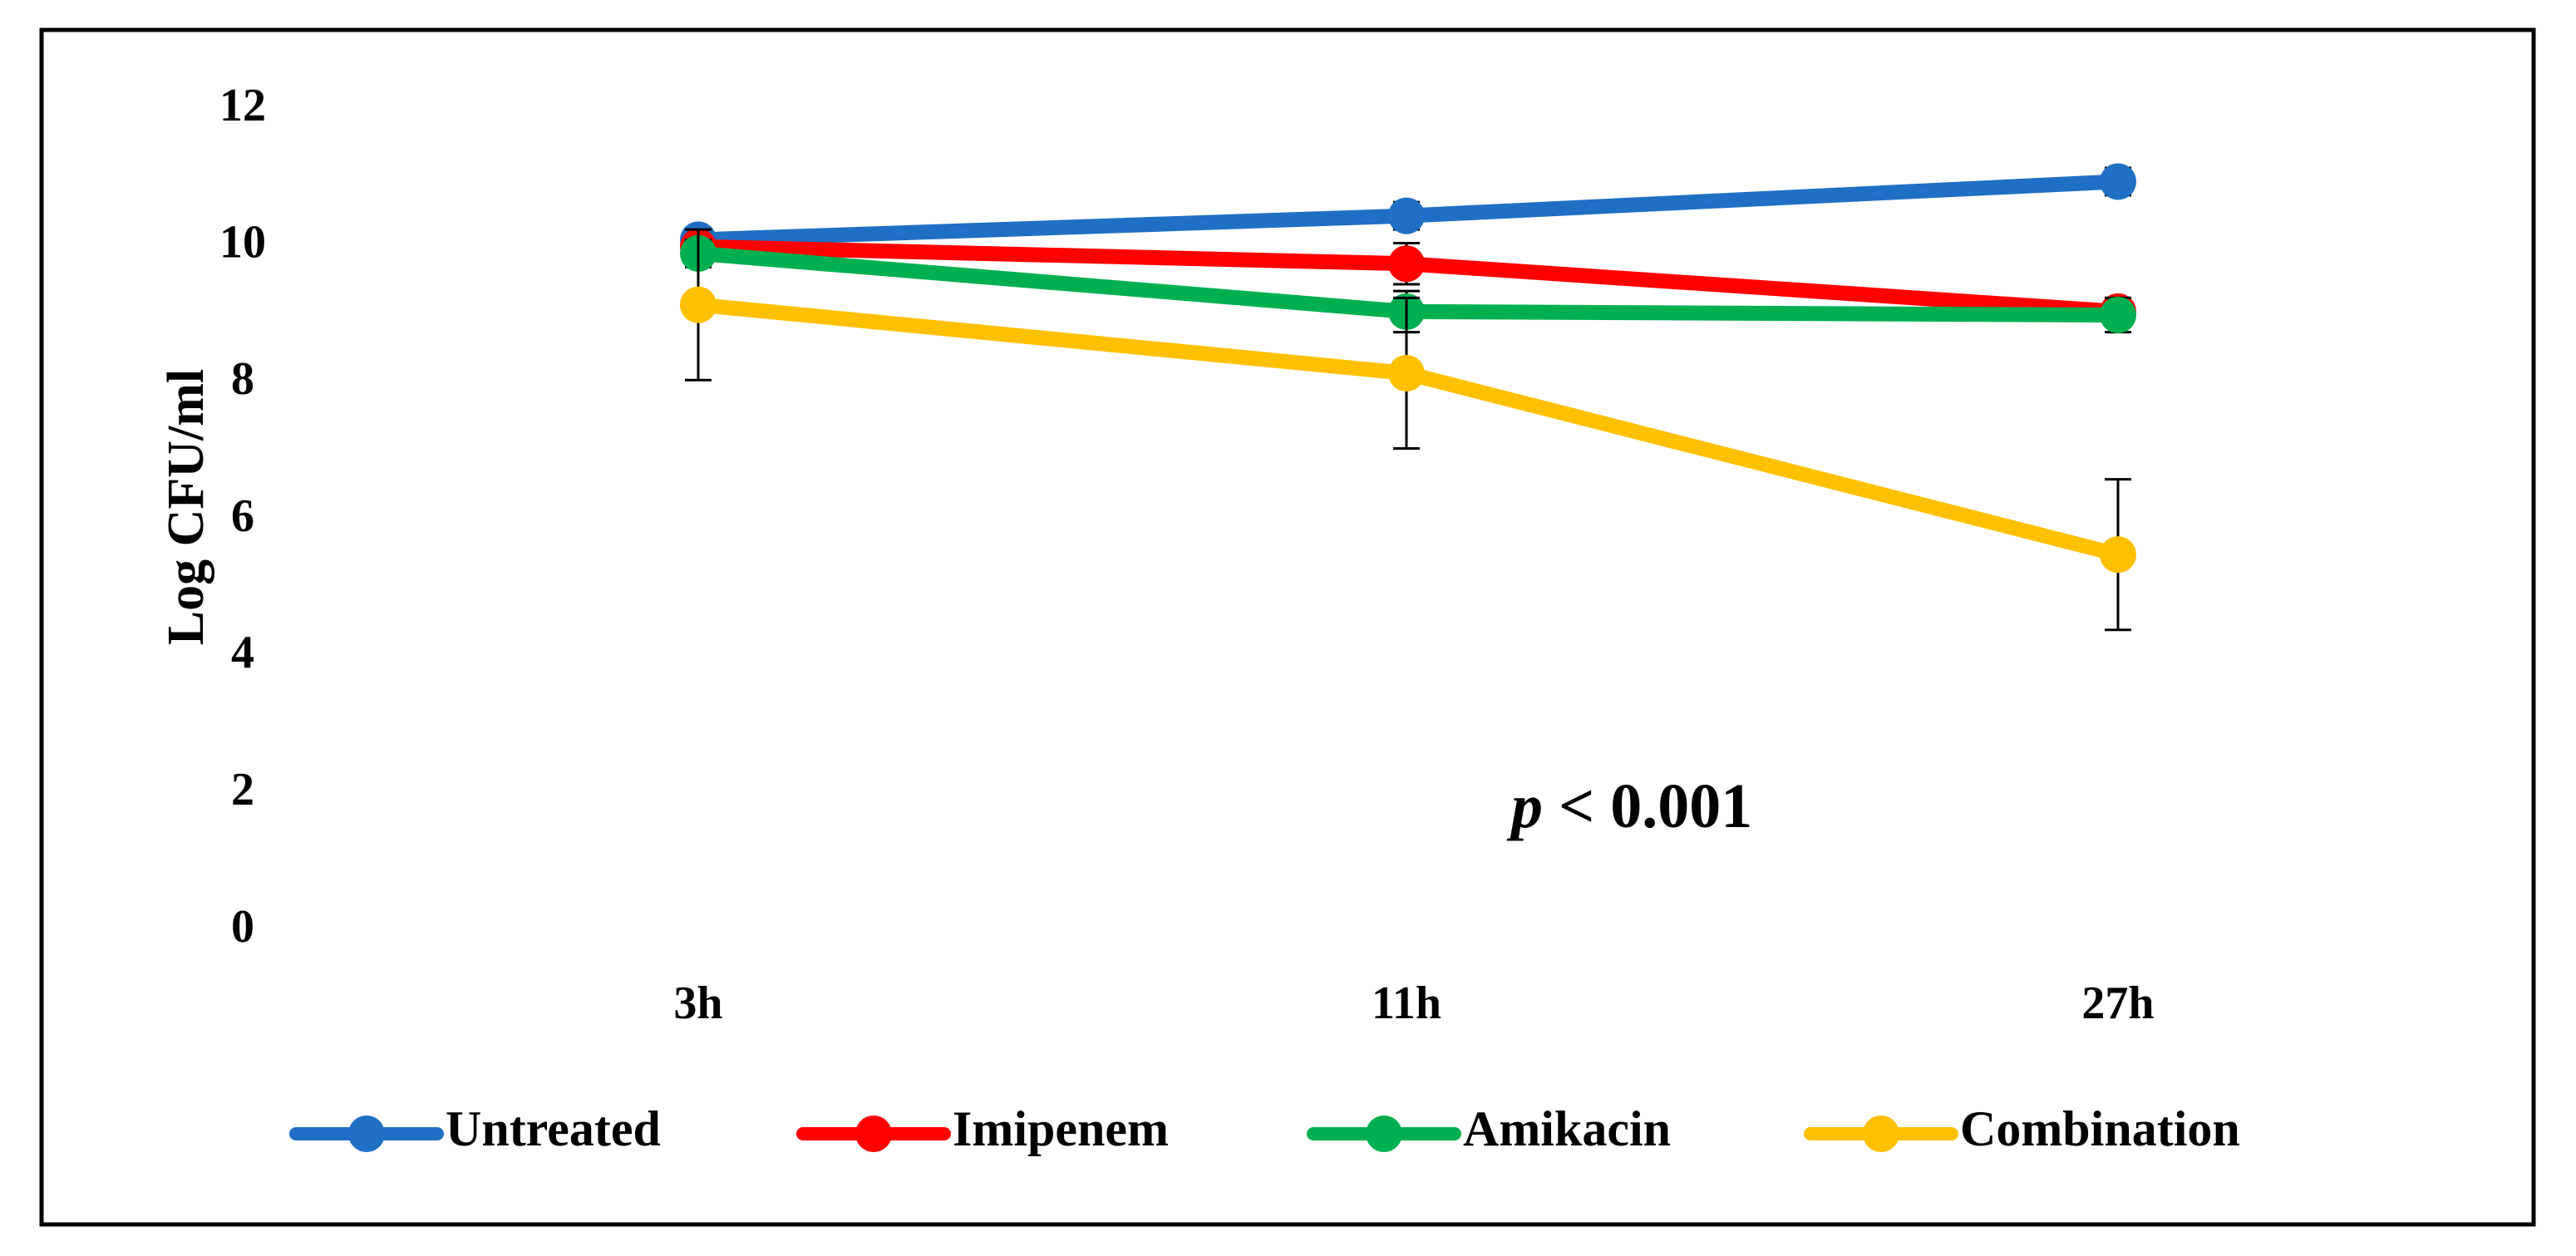  Describe the element at coordinates (242, 379) in the screenshot. I see `y-tick-label: 8` at that location.